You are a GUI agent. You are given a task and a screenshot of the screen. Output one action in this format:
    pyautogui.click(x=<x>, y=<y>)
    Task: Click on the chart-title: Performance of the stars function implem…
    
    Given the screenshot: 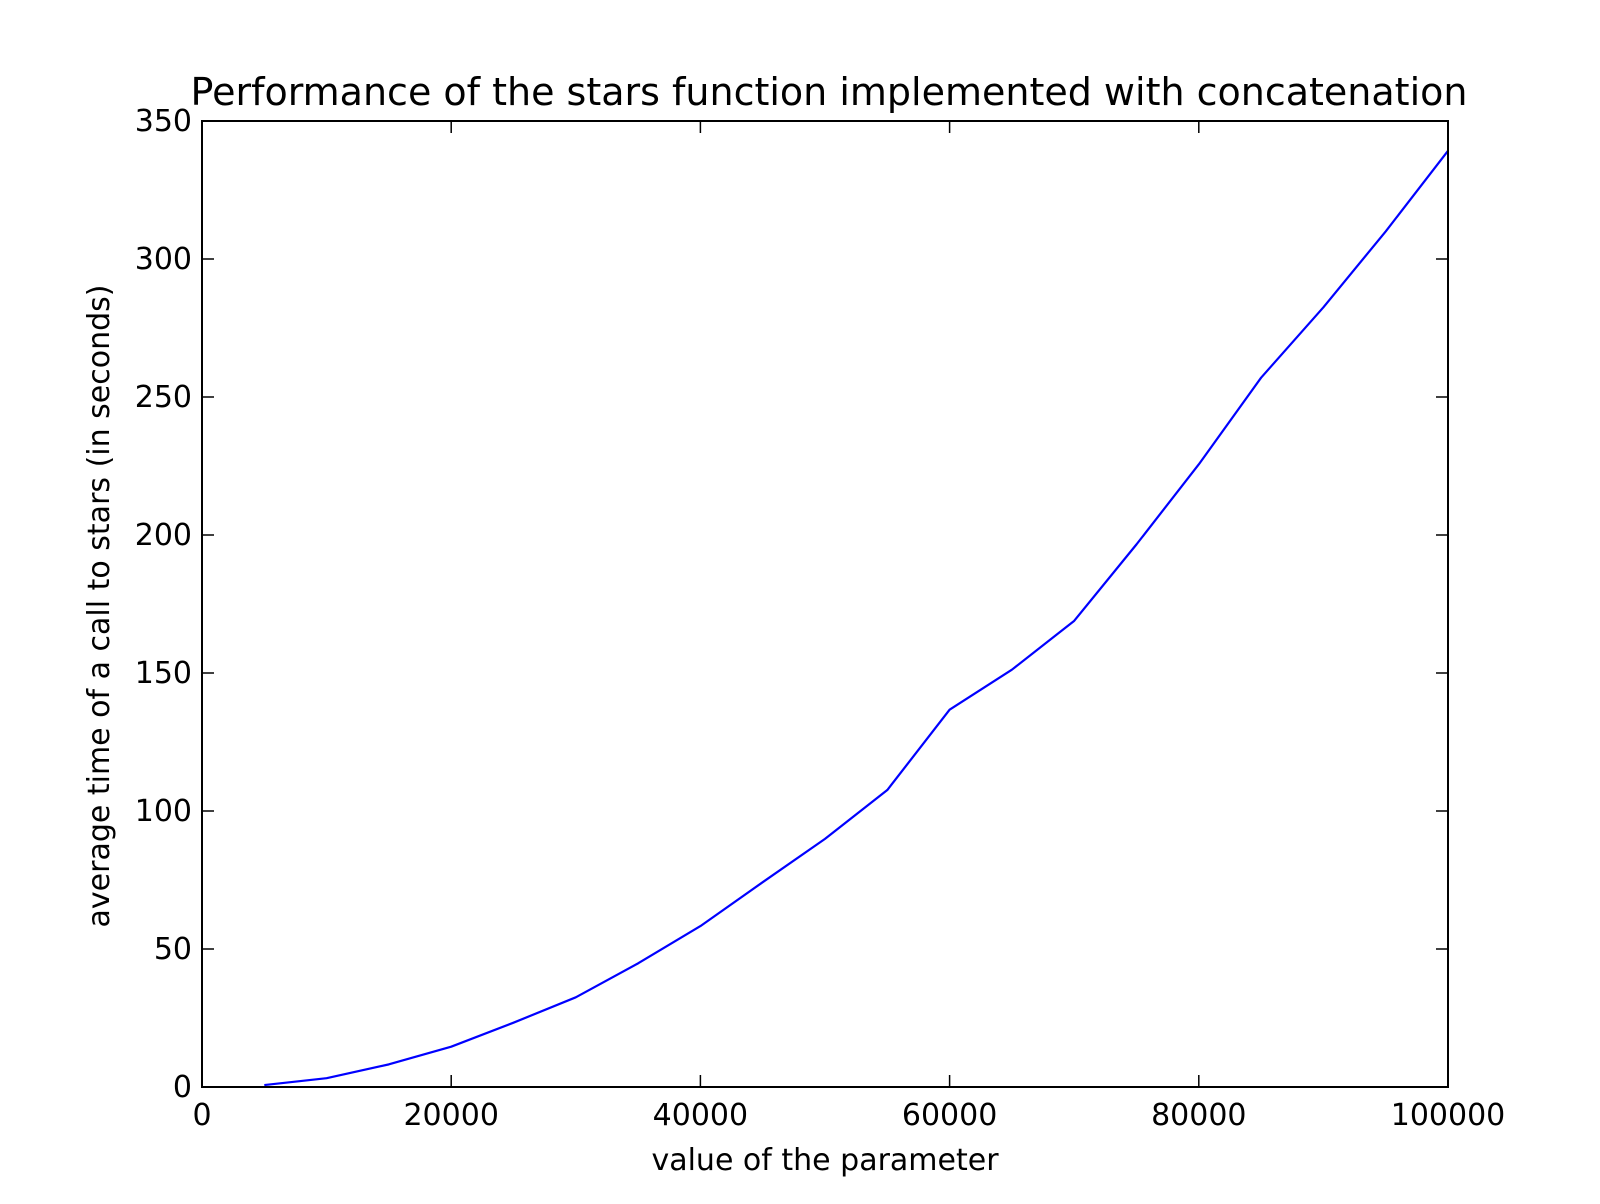 What is the action you would take?
    pyautogui.click(x=829, y=92)
    